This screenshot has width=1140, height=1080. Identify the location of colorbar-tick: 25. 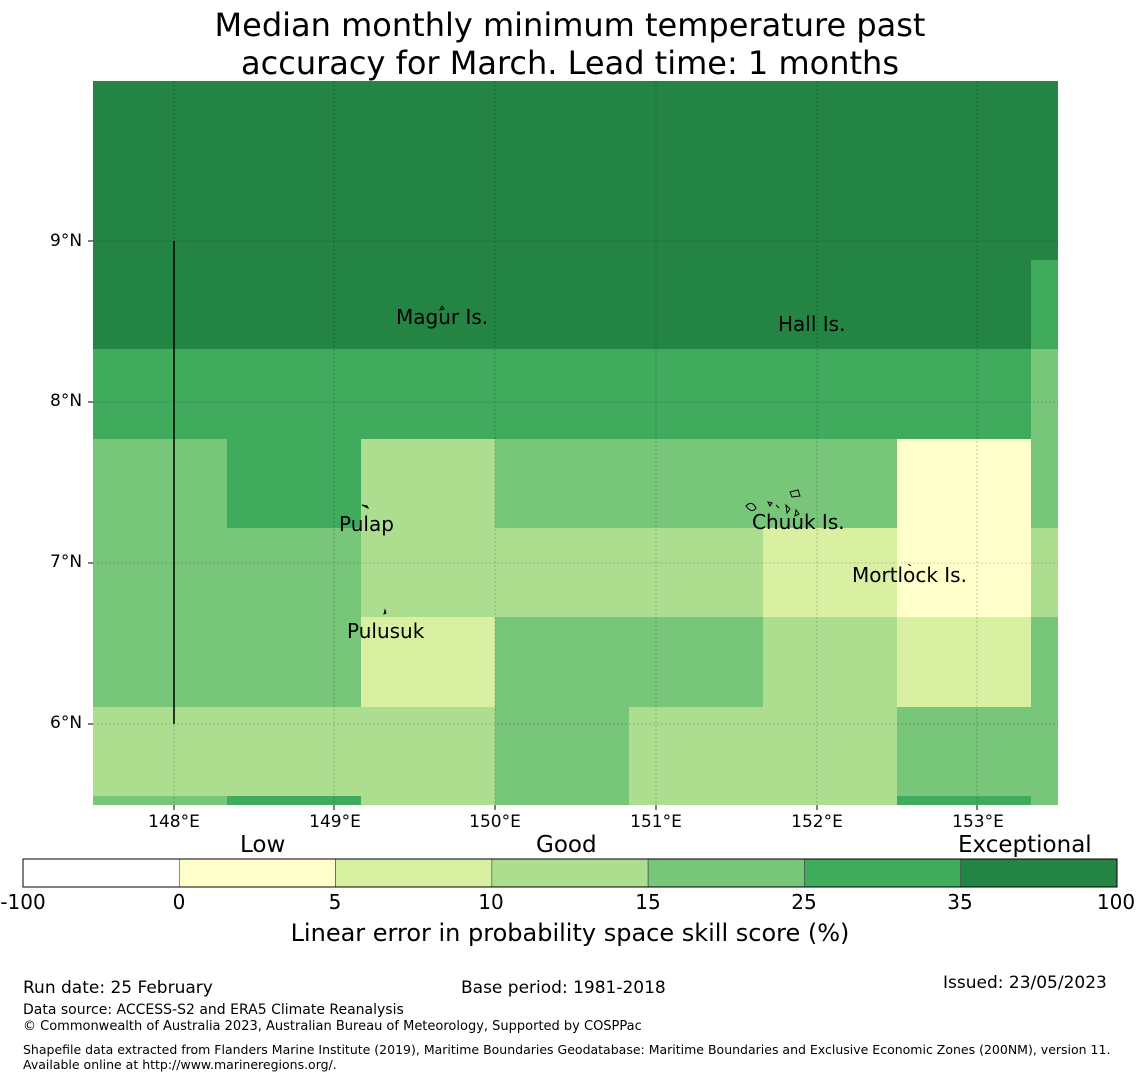
(804, 902).